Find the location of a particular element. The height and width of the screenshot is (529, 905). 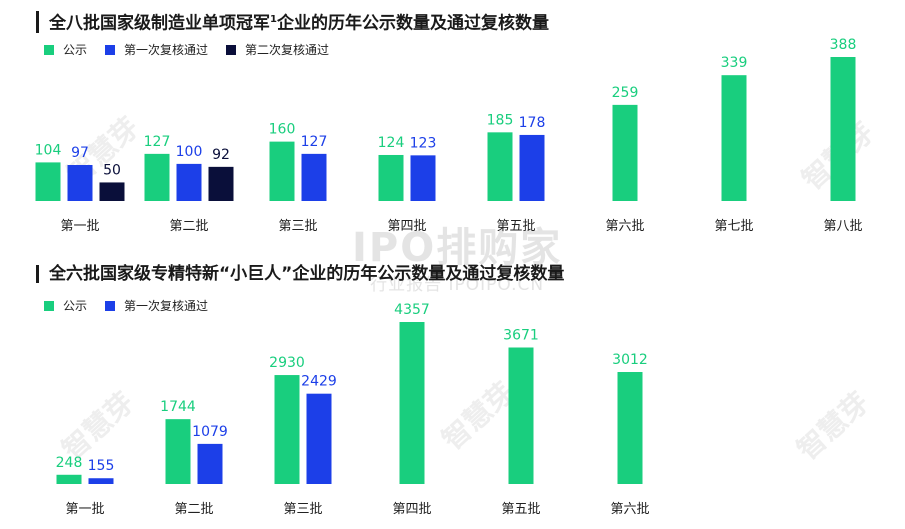

data-label: 339 is located at coordinates (734, 63).